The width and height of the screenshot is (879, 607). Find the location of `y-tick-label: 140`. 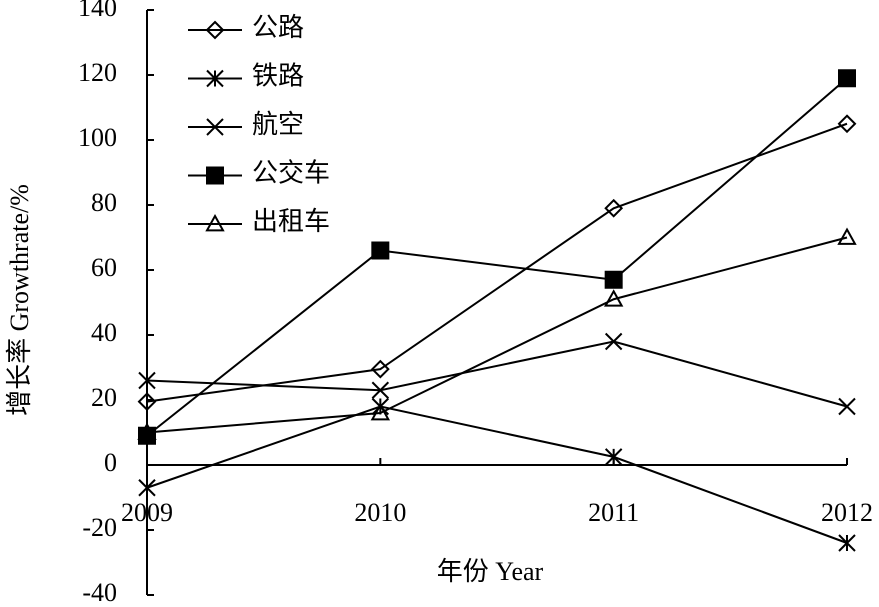

y-tick-label: 140 is located at coordinates (97, 11).